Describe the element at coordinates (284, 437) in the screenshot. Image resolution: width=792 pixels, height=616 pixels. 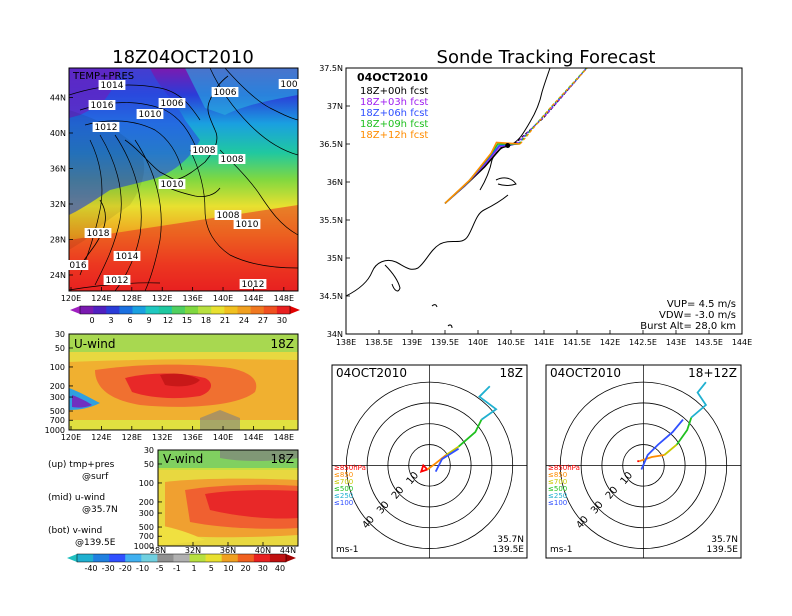
I see `uwind-x-tick: 148E` at that location.